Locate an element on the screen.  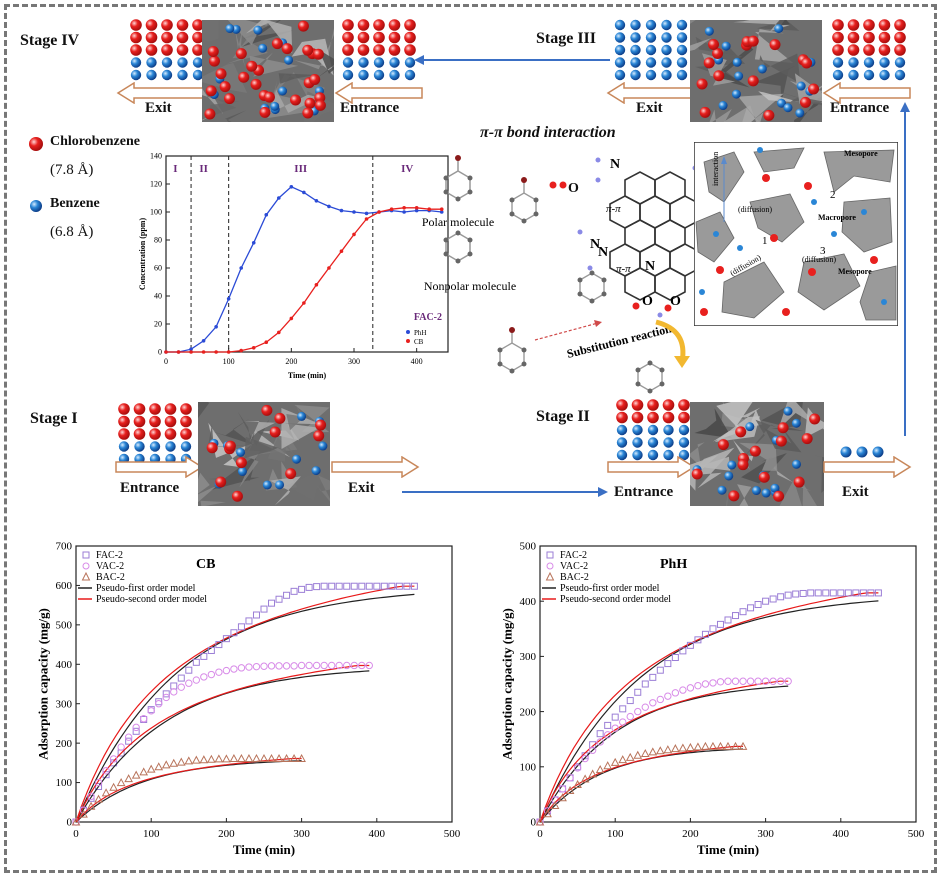
y-tick-label: 0 is located at coordinates (70, 823).